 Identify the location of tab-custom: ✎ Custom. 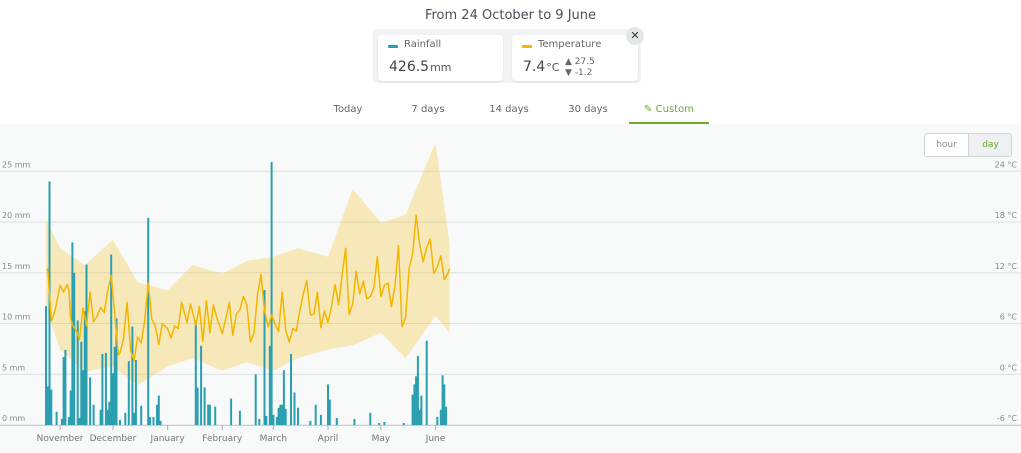
(669, 111).